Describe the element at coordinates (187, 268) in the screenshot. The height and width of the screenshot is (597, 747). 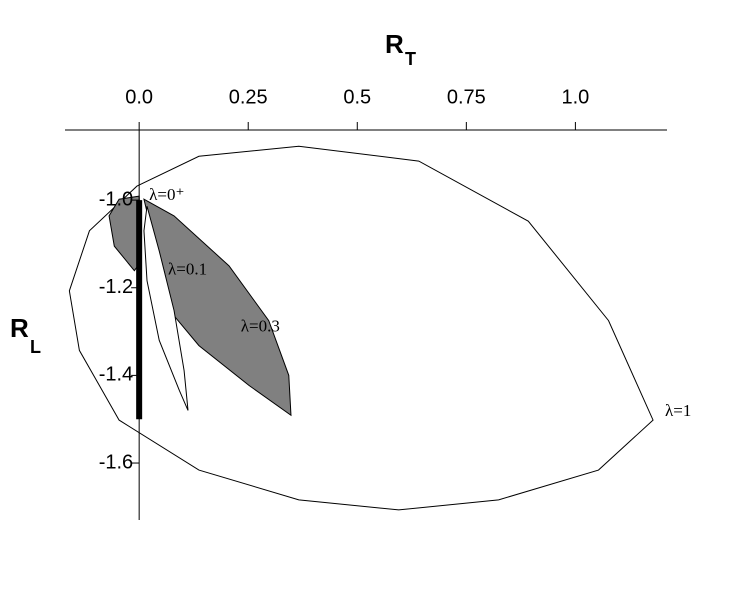
I see `region-label: λ=0.1` at that location.